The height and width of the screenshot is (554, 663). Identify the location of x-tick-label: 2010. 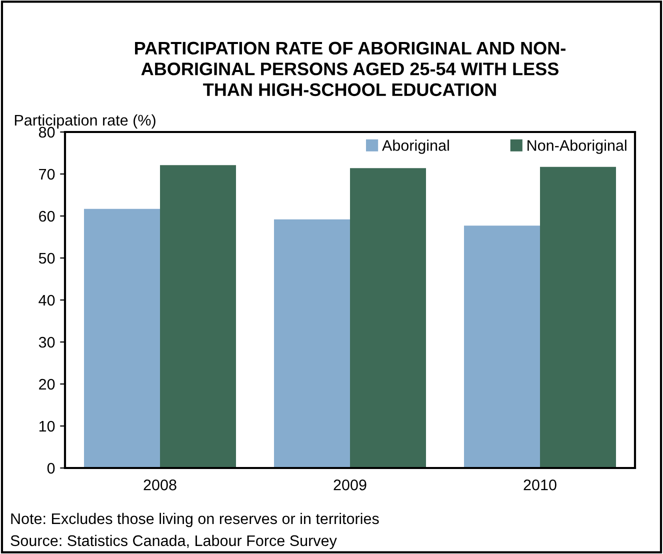
(540, 485).